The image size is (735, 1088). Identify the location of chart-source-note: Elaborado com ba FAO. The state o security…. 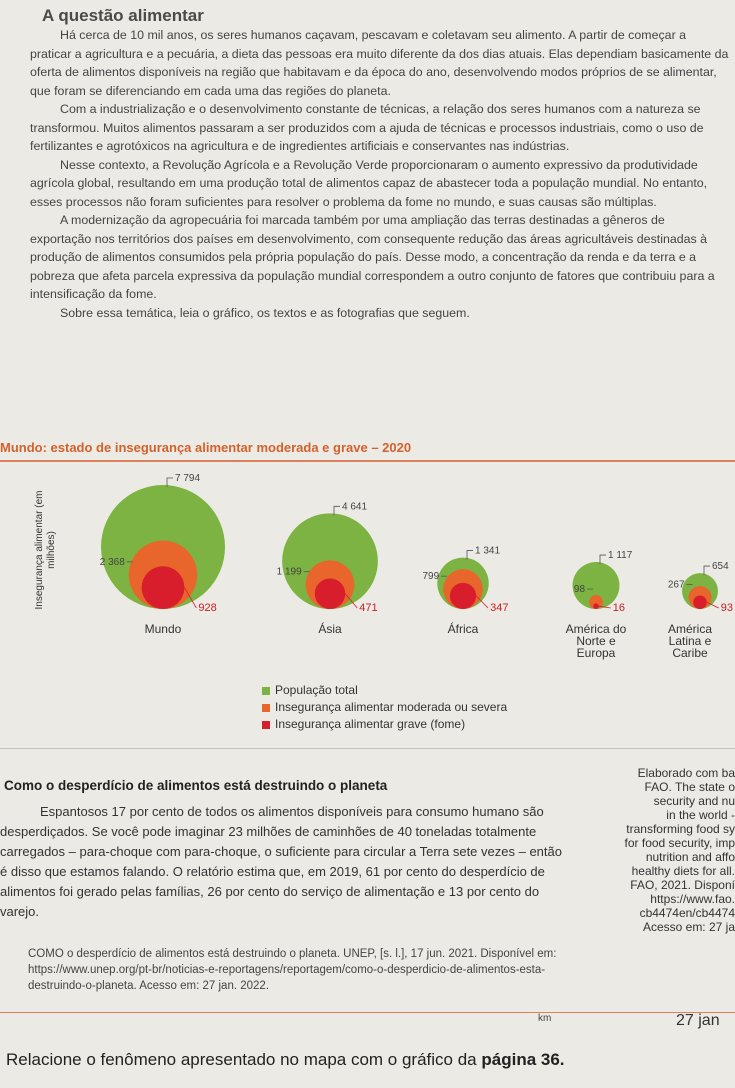
(658, 850).